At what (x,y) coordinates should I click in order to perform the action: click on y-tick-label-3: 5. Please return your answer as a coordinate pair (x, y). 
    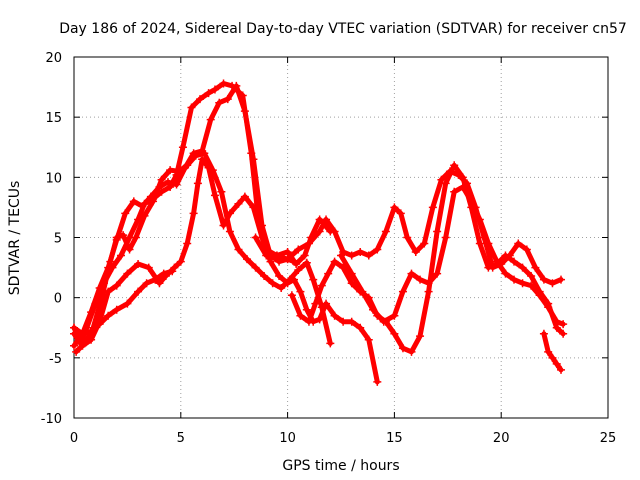
    Looking at the image, I should click on (58, 239).